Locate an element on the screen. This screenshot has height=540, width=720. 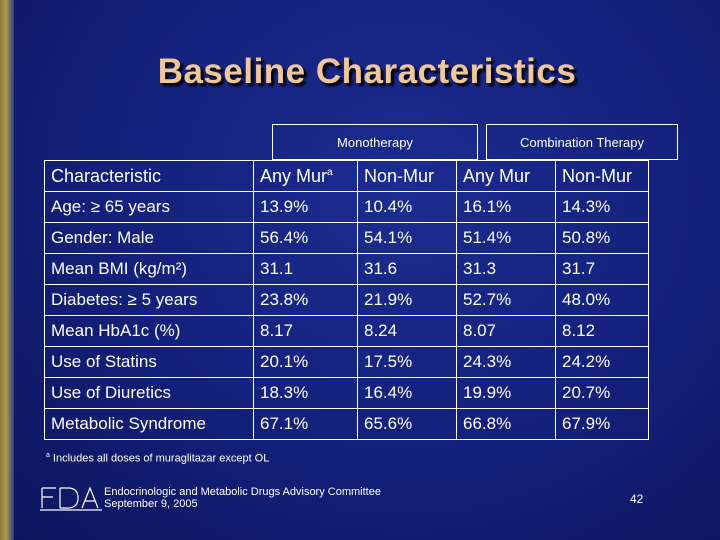
cell-value: 31.6 is located at coordinates (407, 269).